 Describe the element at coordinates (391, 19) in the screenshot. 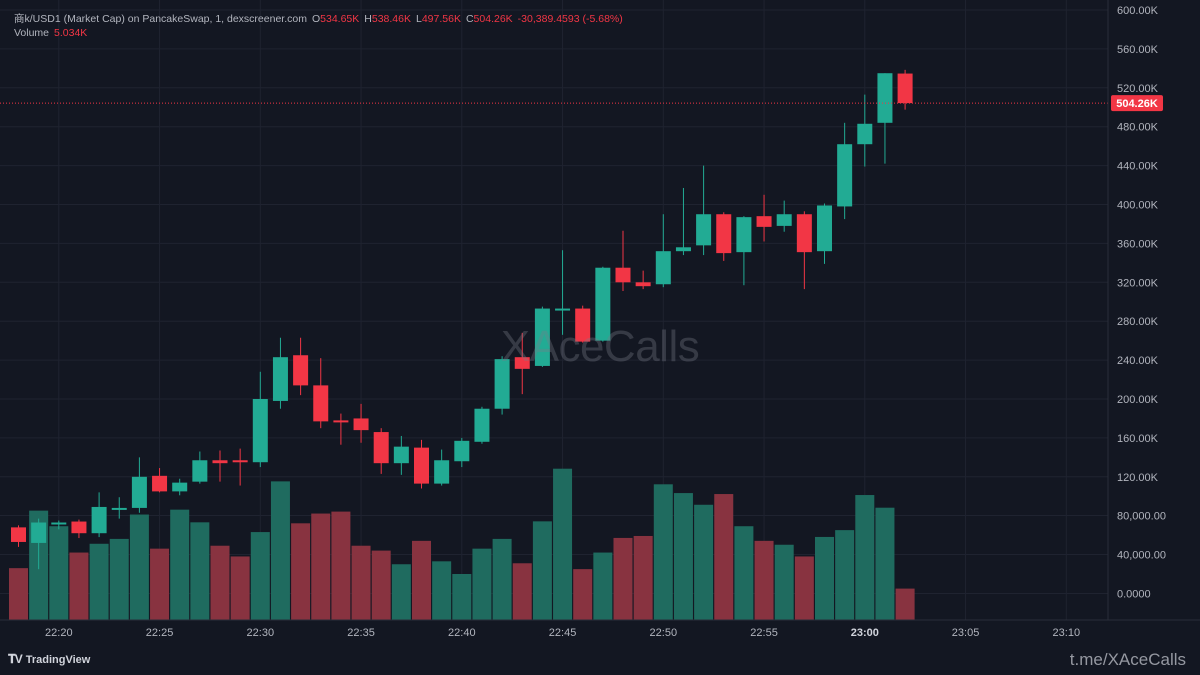

I see `legend-high-value: 538.46K` at that location.